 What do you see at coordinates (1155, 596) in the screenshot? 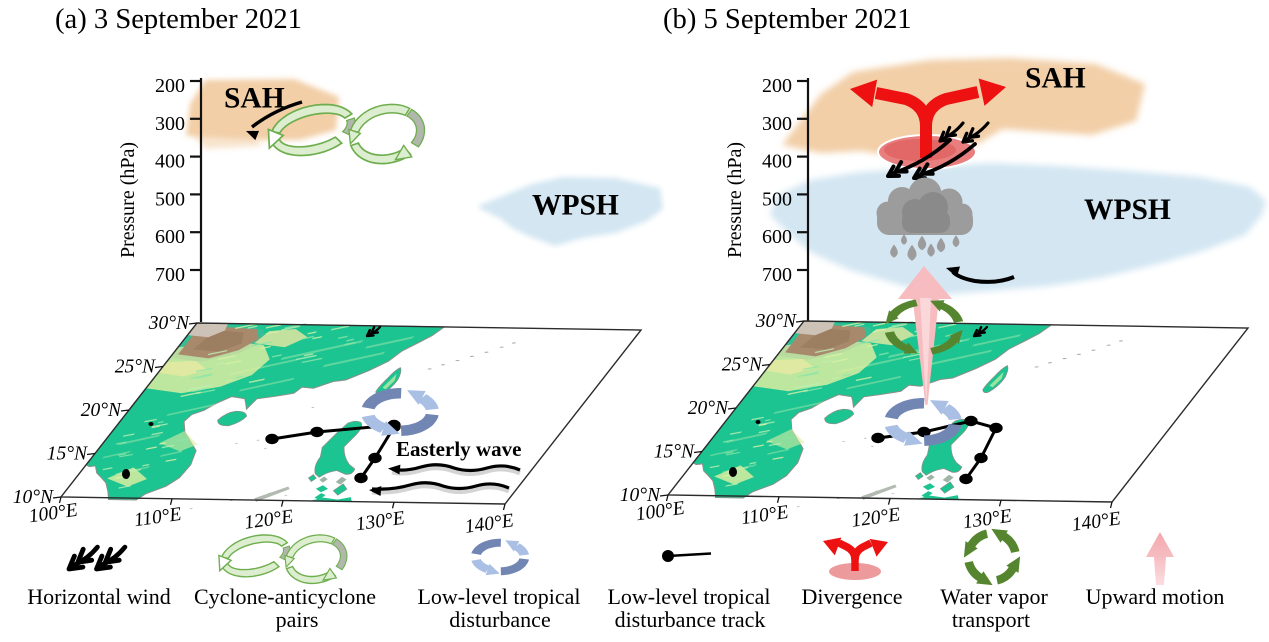
I see `svg-text: Upward motion` at bounding box center [1155, 596].